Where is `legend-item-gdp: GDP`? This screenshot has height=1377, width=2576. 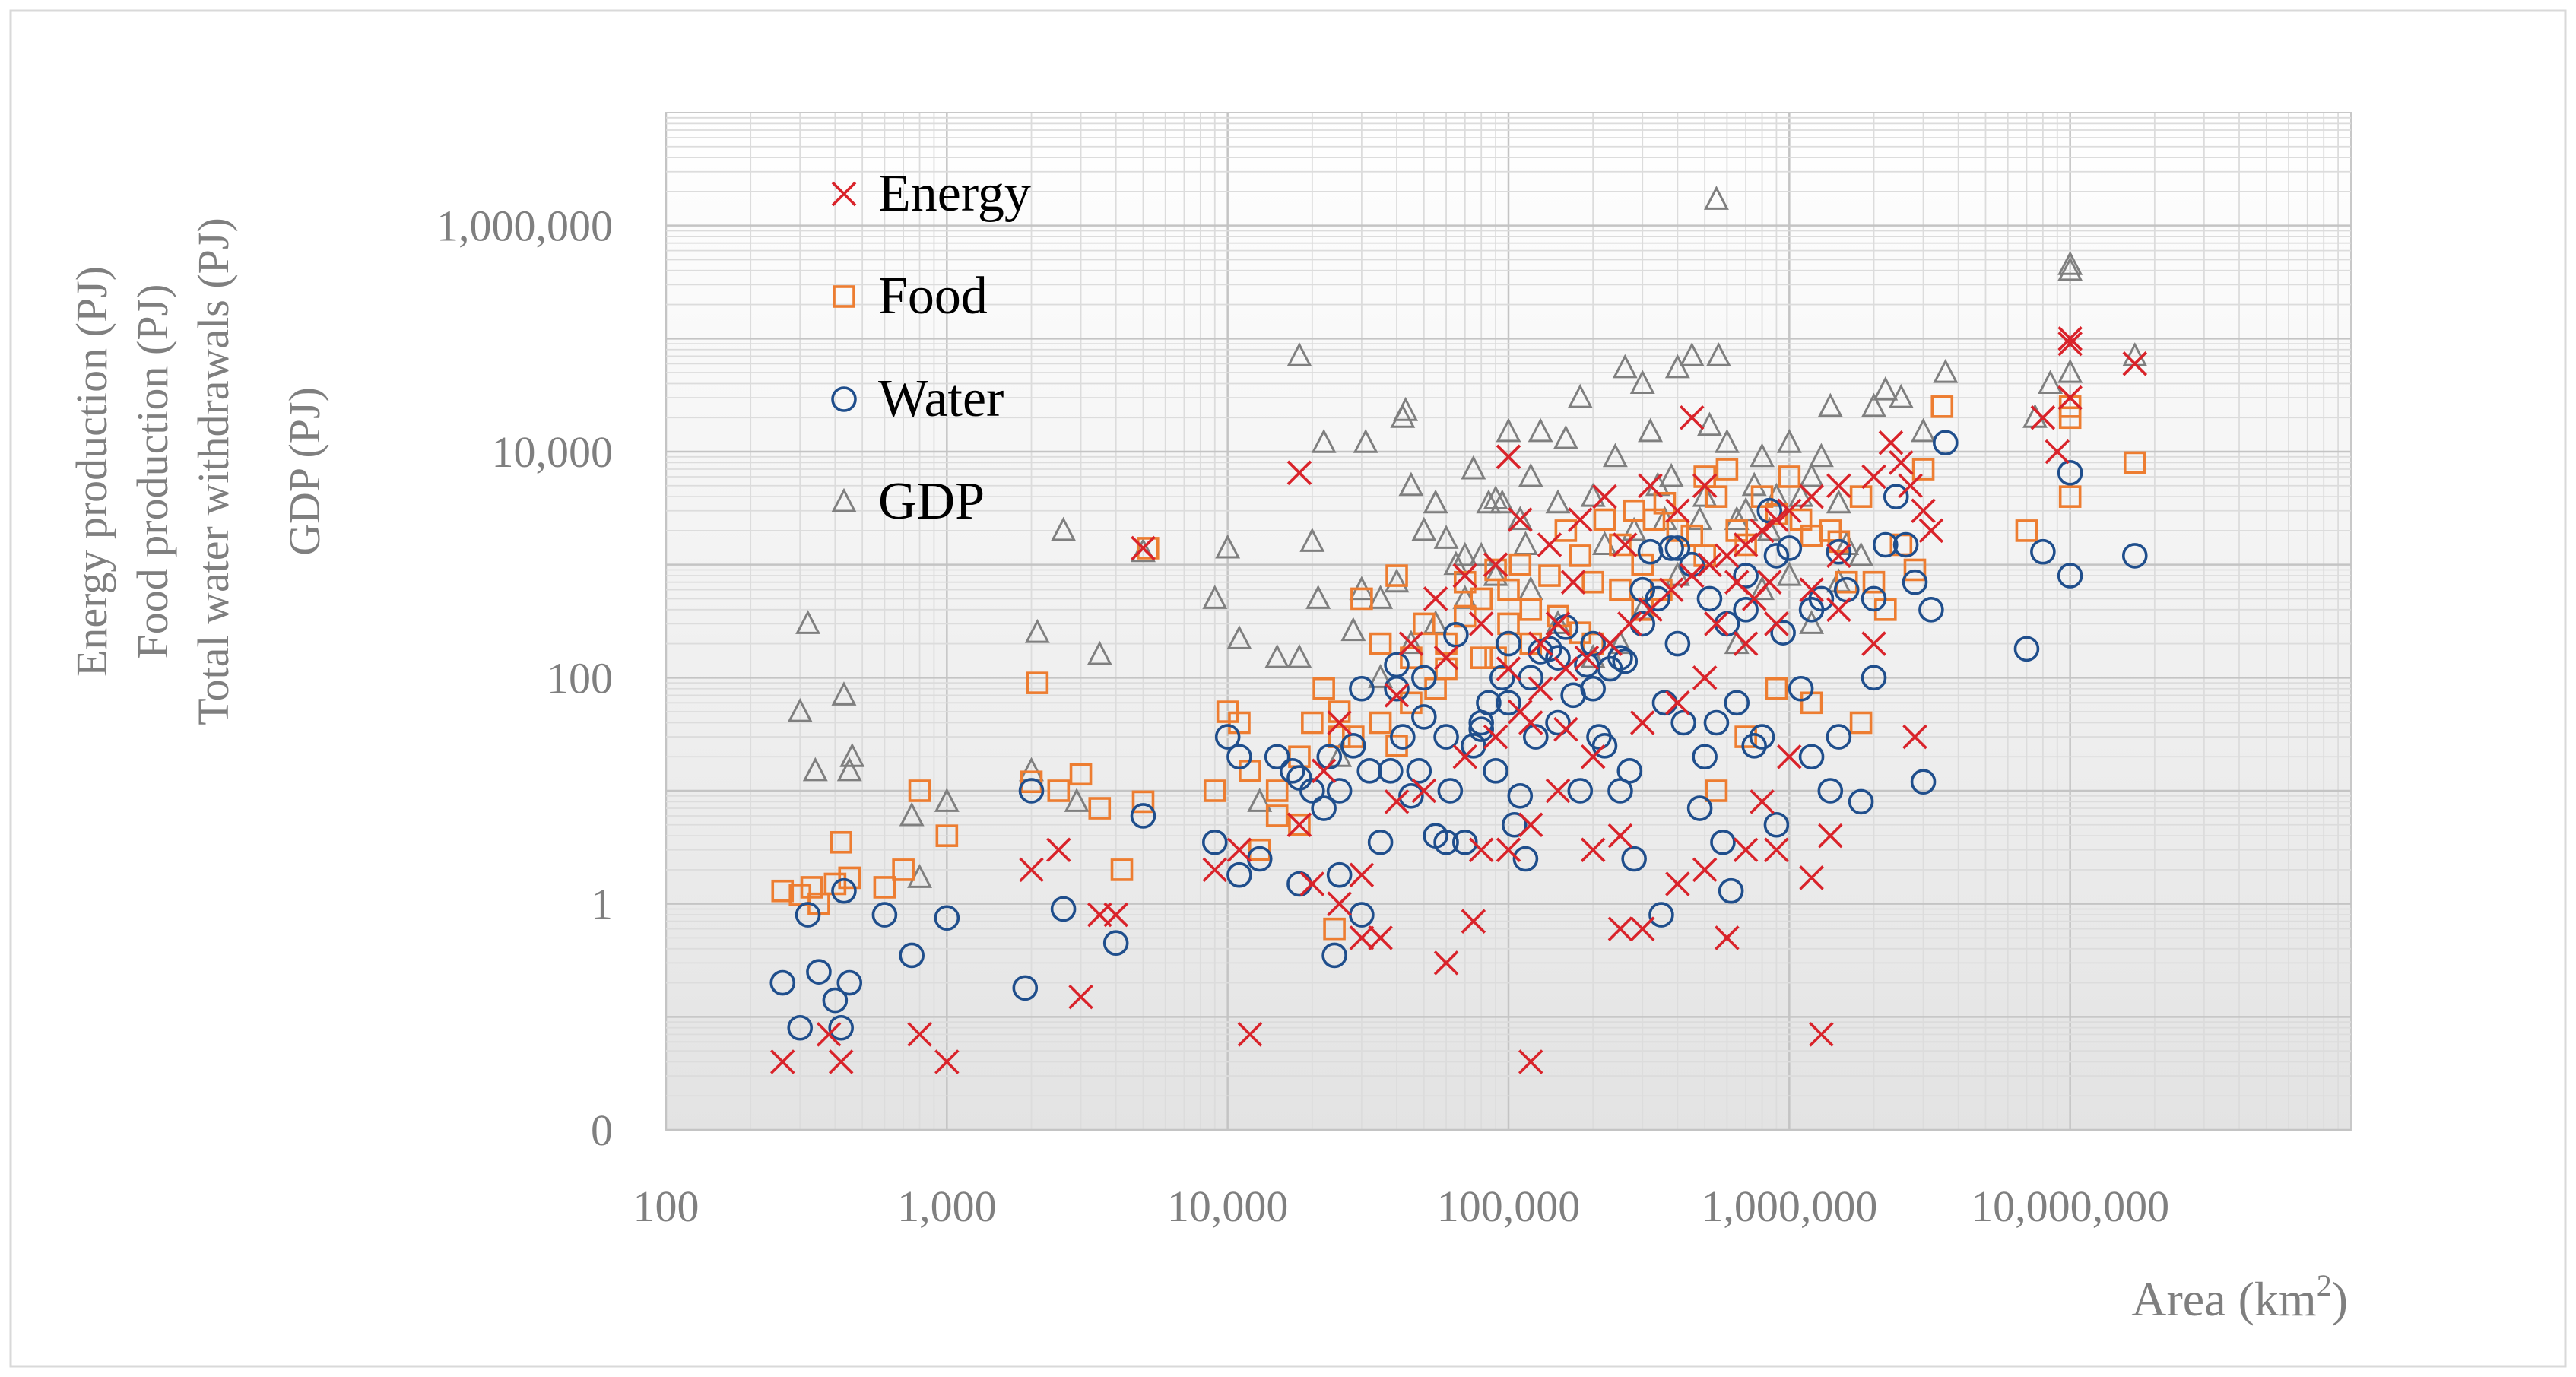
legend-item-gdp: GDP is located at coordinates (908, 502).